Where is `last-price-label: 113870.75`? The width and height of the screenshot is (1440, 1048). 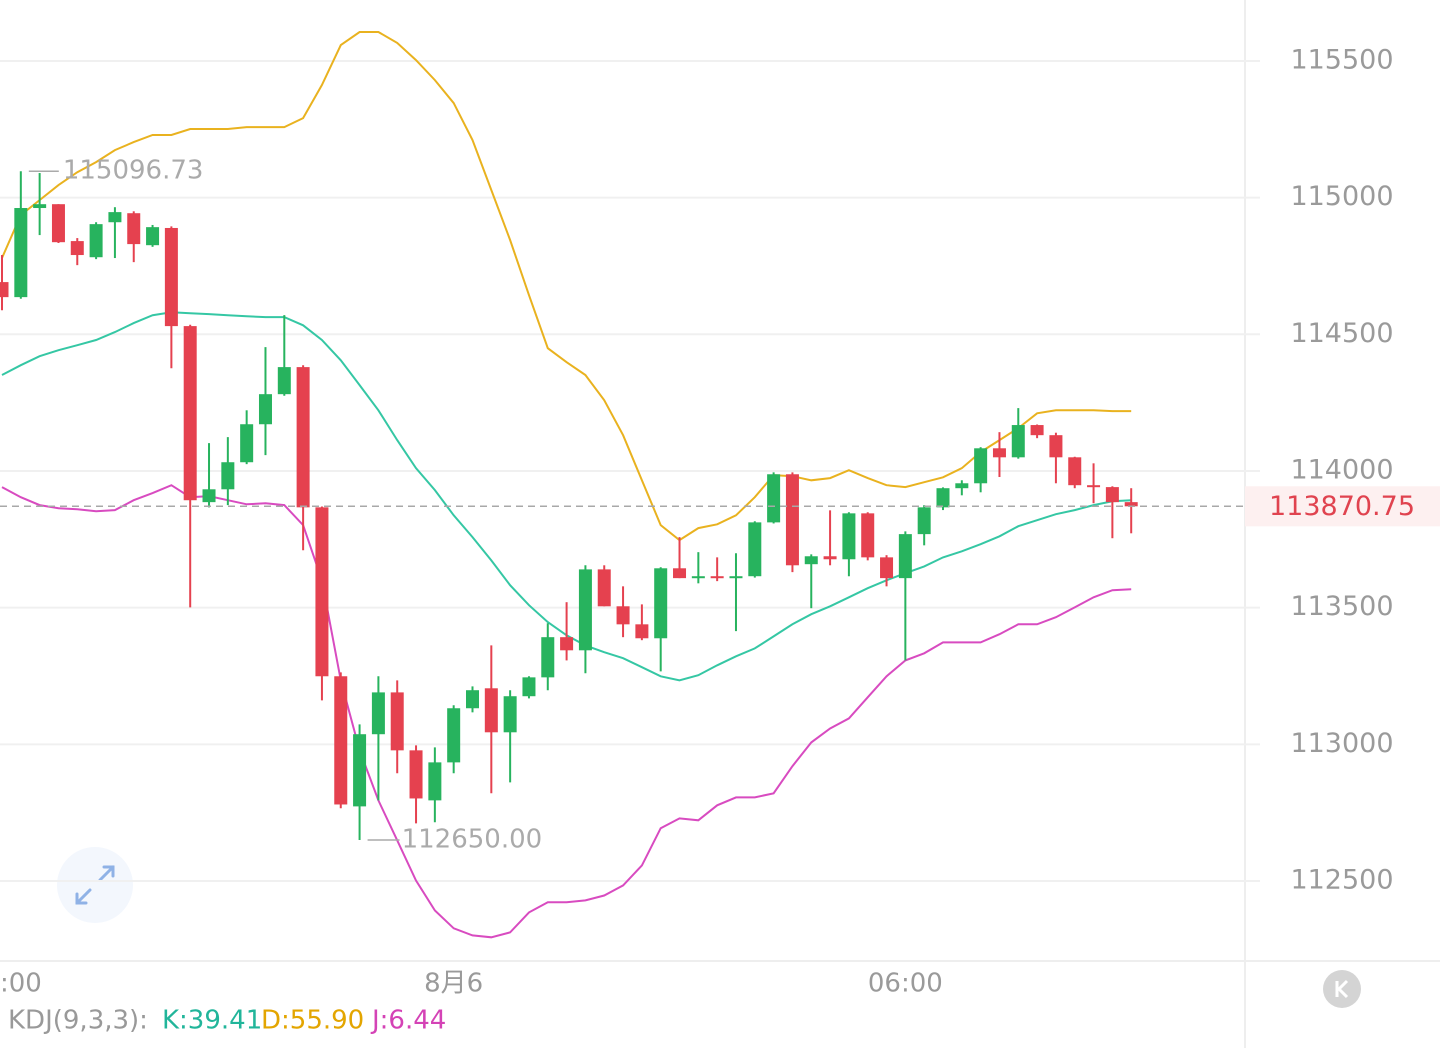 last-price-label: 113870.75 is located at coordinates (1342, 506).